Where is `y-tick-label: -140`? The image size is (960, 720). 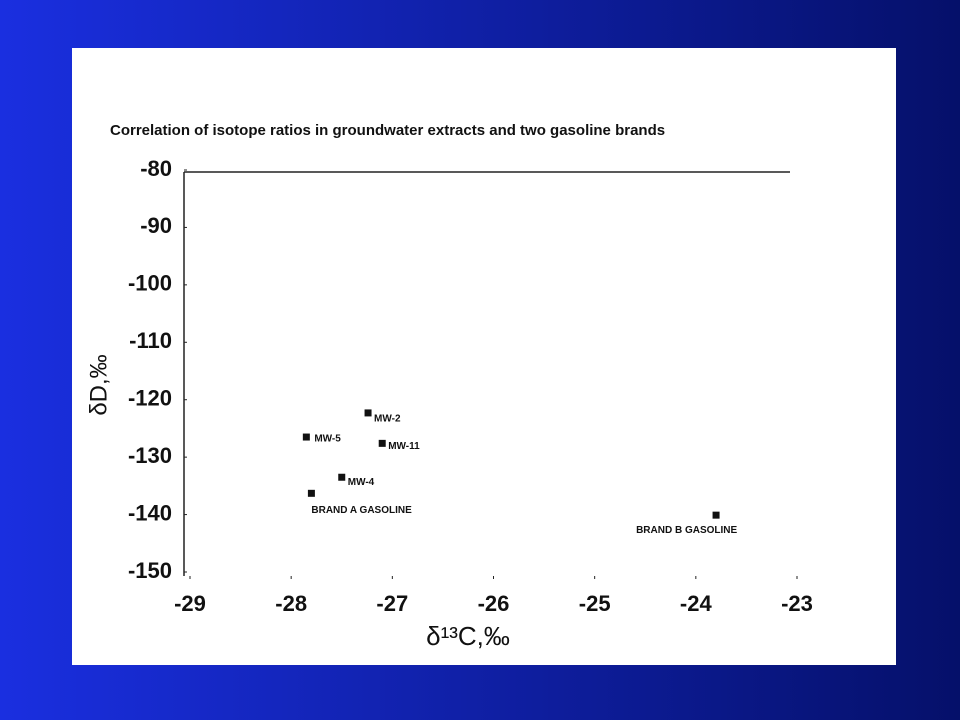 y-tick-label: -140 is located at coordinates (150, 512).